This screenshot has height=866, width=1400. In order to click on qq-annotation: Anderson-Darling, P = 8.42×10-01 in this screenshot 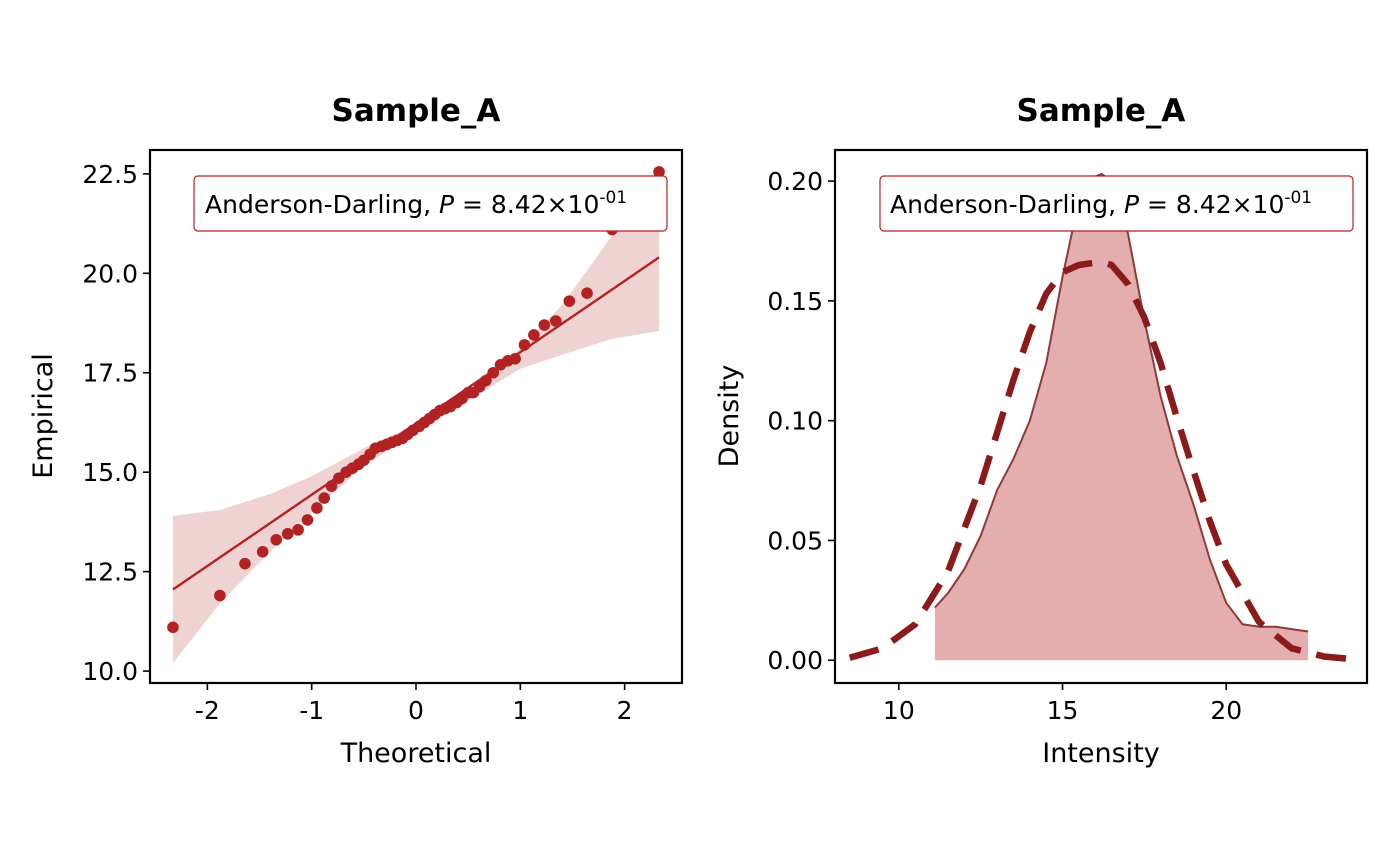, I will do `click(430, 203)`.